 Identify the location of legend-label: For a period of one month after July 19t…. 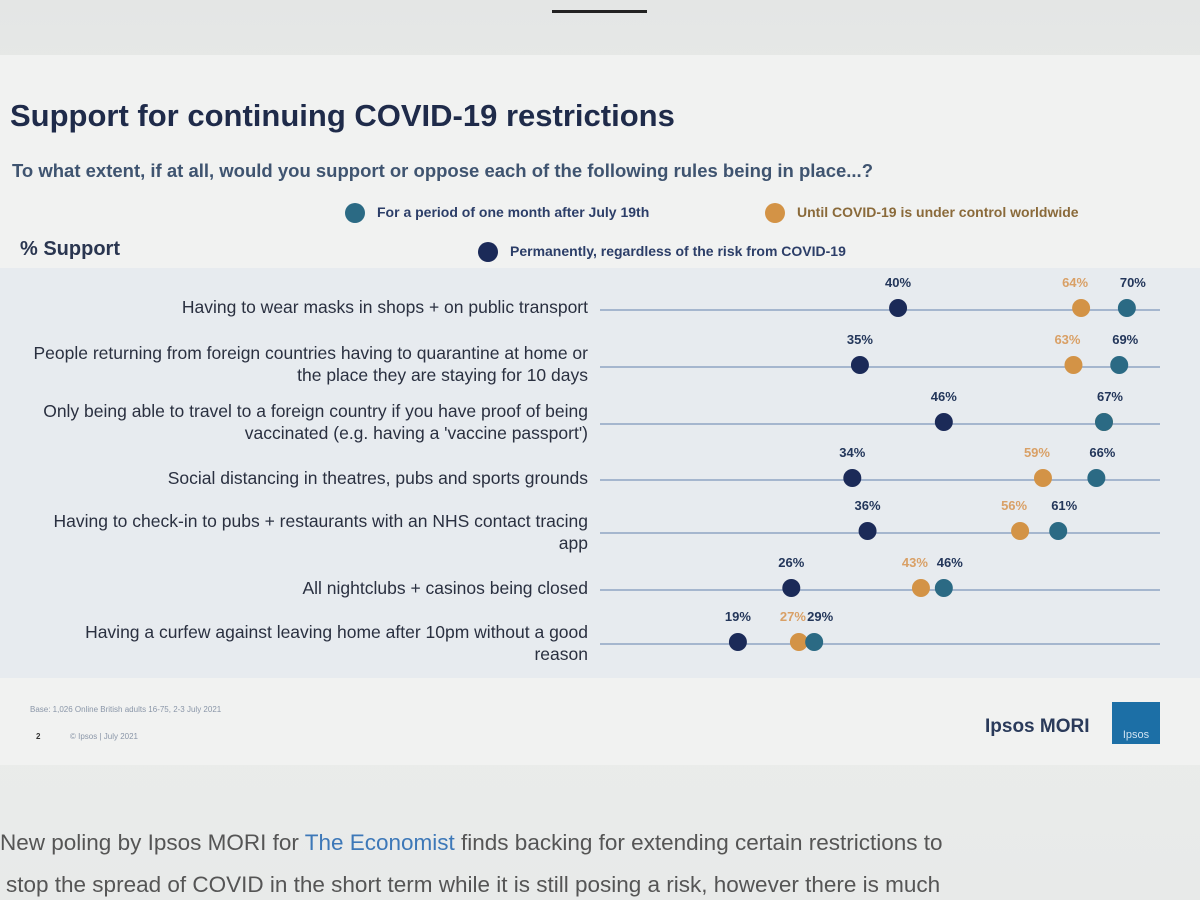
(513, 212).